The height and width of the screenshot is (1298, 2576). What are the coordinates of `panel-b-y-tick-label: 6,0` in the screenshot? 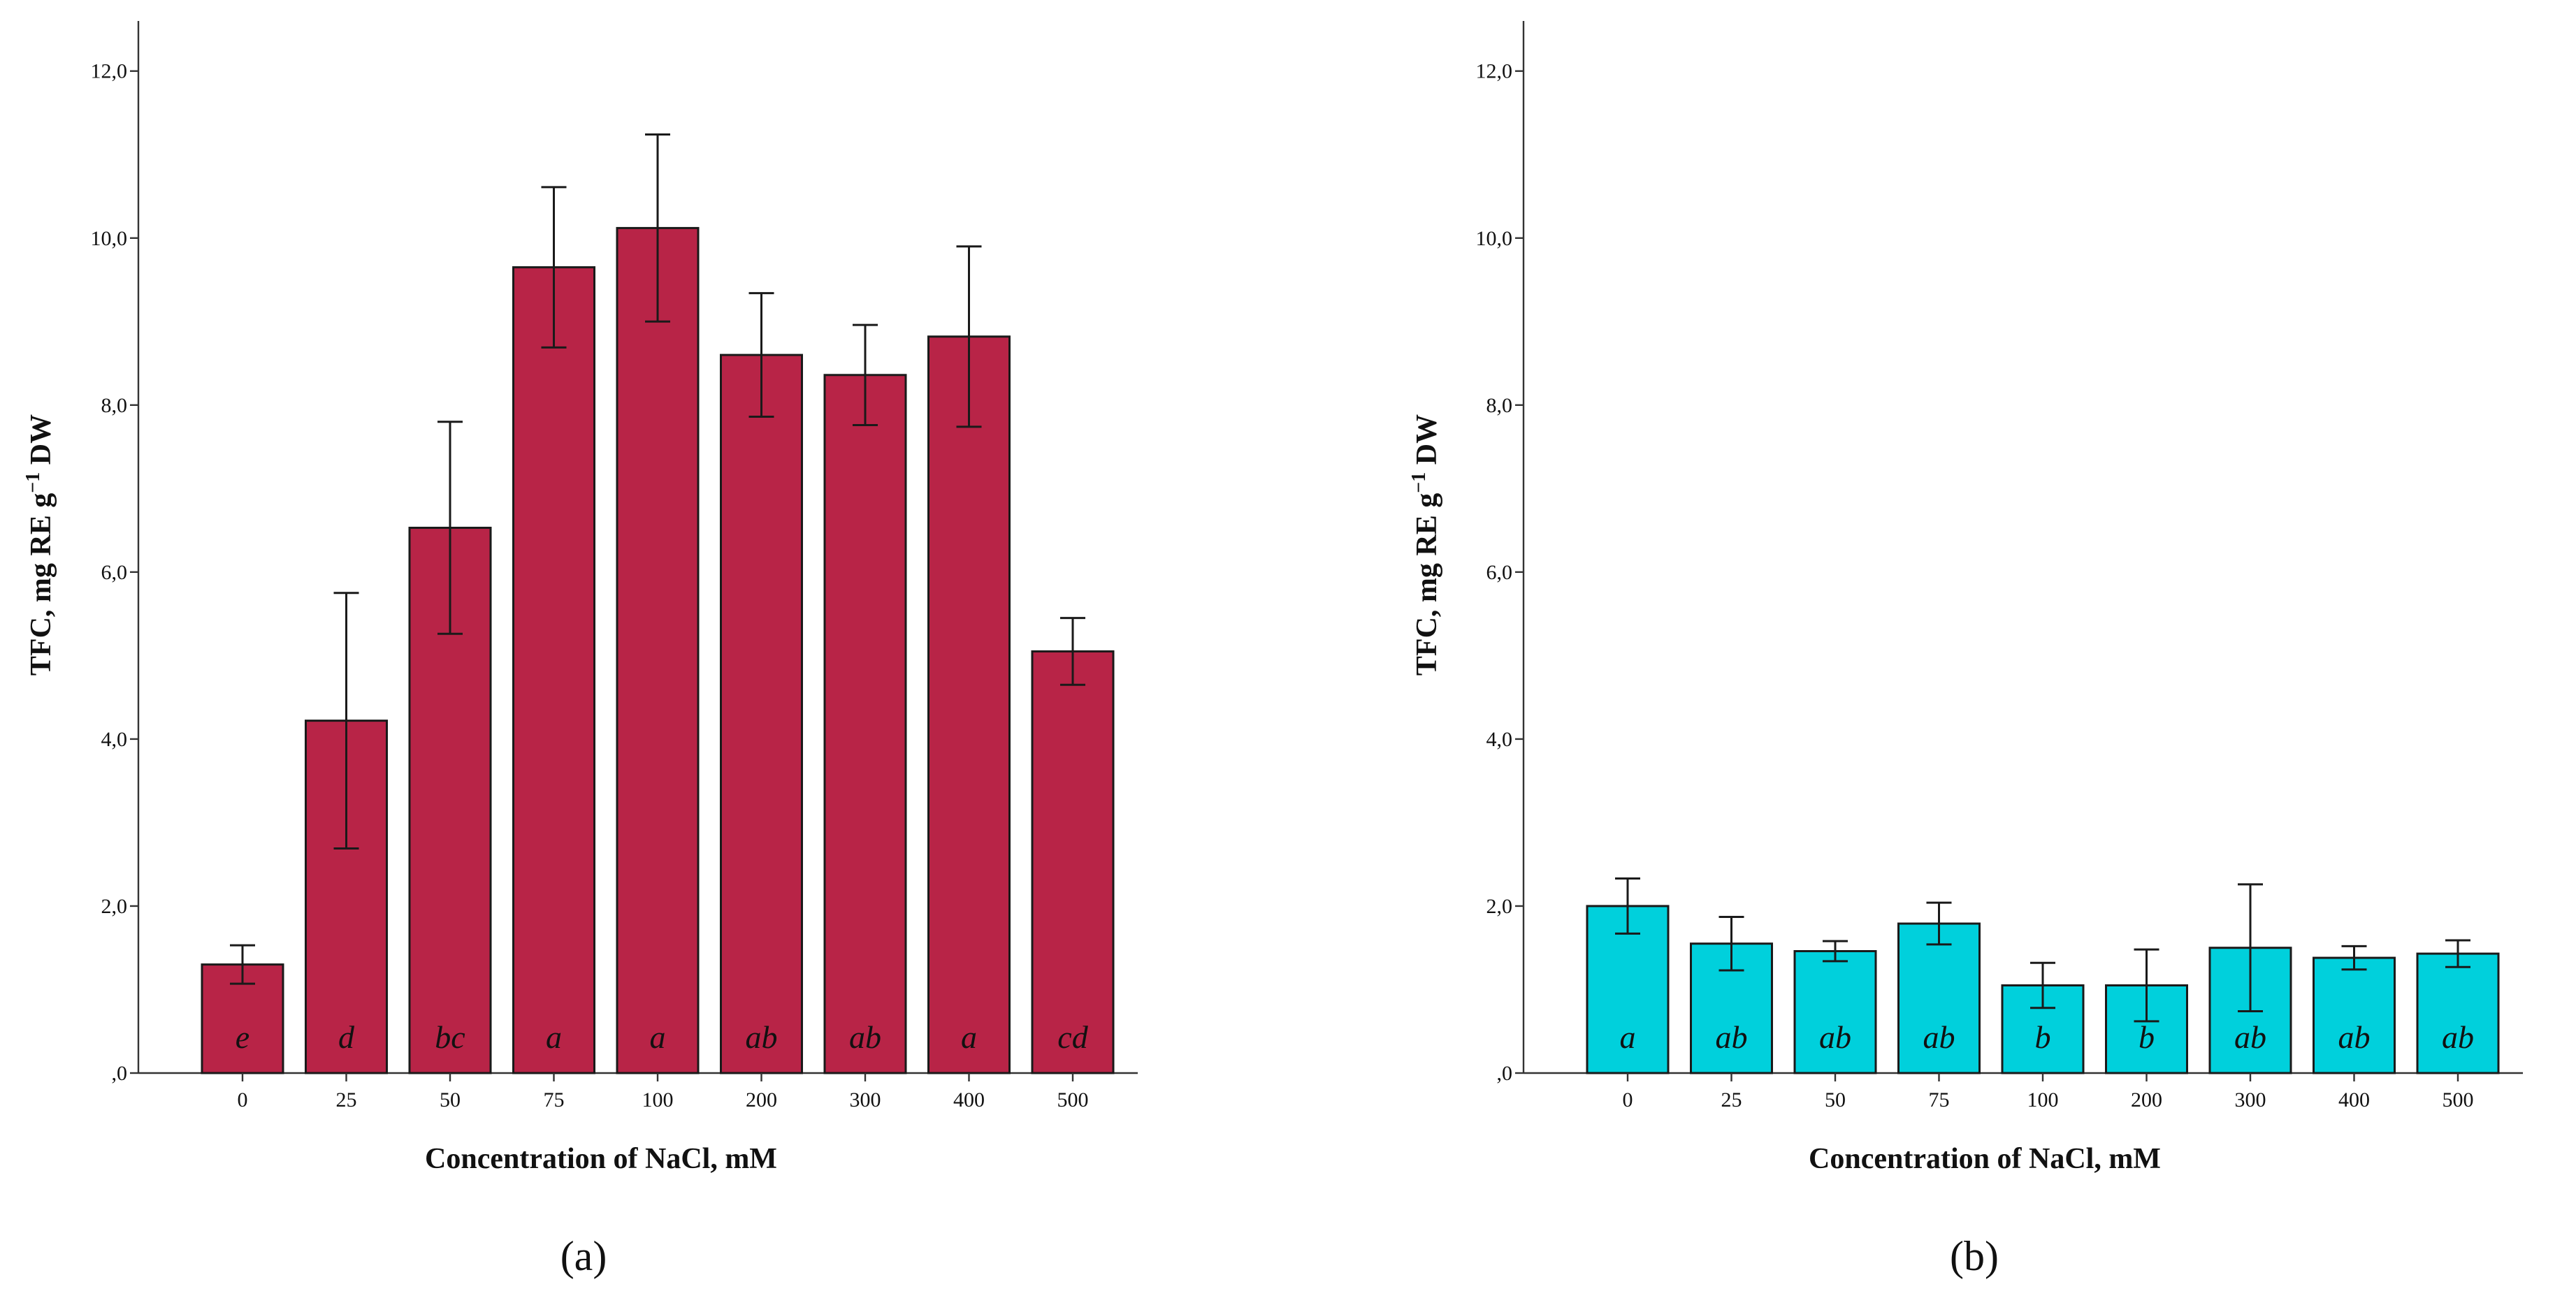 It's located at (1500, 572).